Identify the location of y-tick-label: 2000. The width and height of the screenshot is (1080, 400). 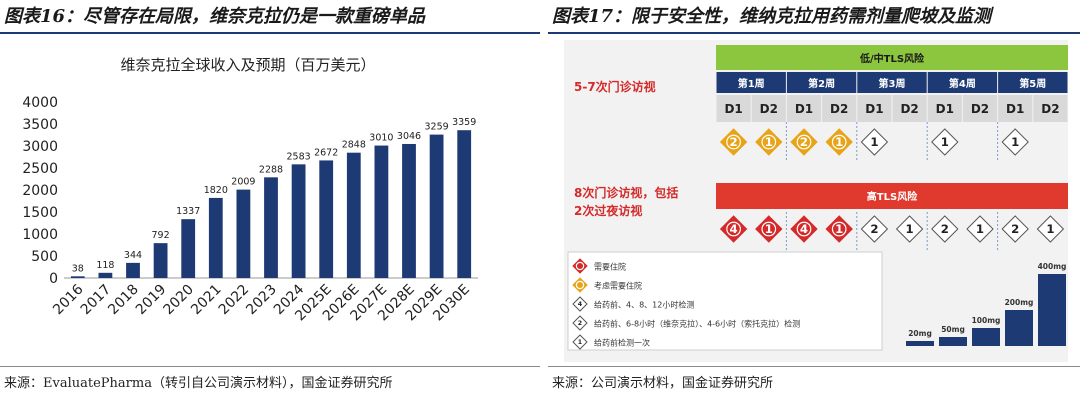
(40, 191).